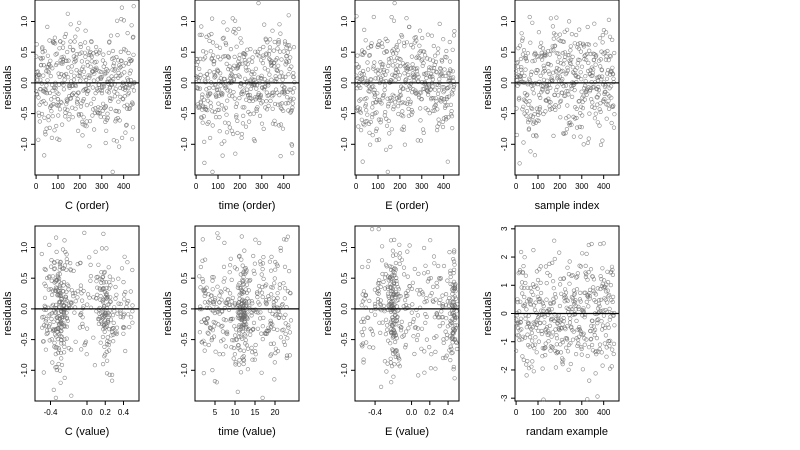 This screenshot has width=800, height=450. What do you see at coordinates (85, 89) in the screenshot?
I see `points-group` at bounding box center [85, 89].